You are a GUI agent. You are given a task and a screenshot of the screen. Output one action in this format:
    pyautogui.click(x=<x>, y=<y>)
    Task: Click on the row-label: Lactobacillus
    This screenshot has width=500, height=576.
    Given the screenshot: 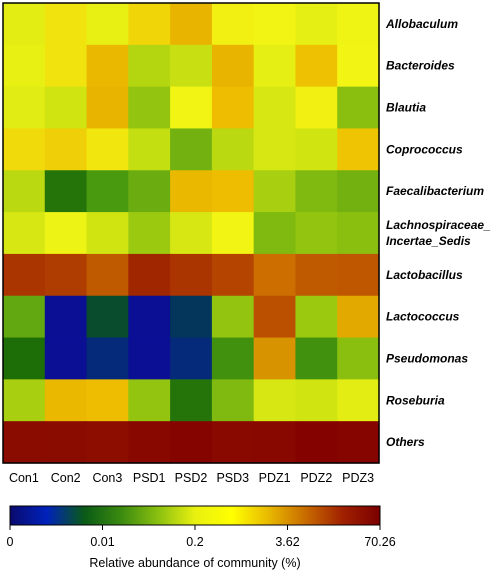 What is the action you would take?
    pyautogui.click(x=424, y=275)
    